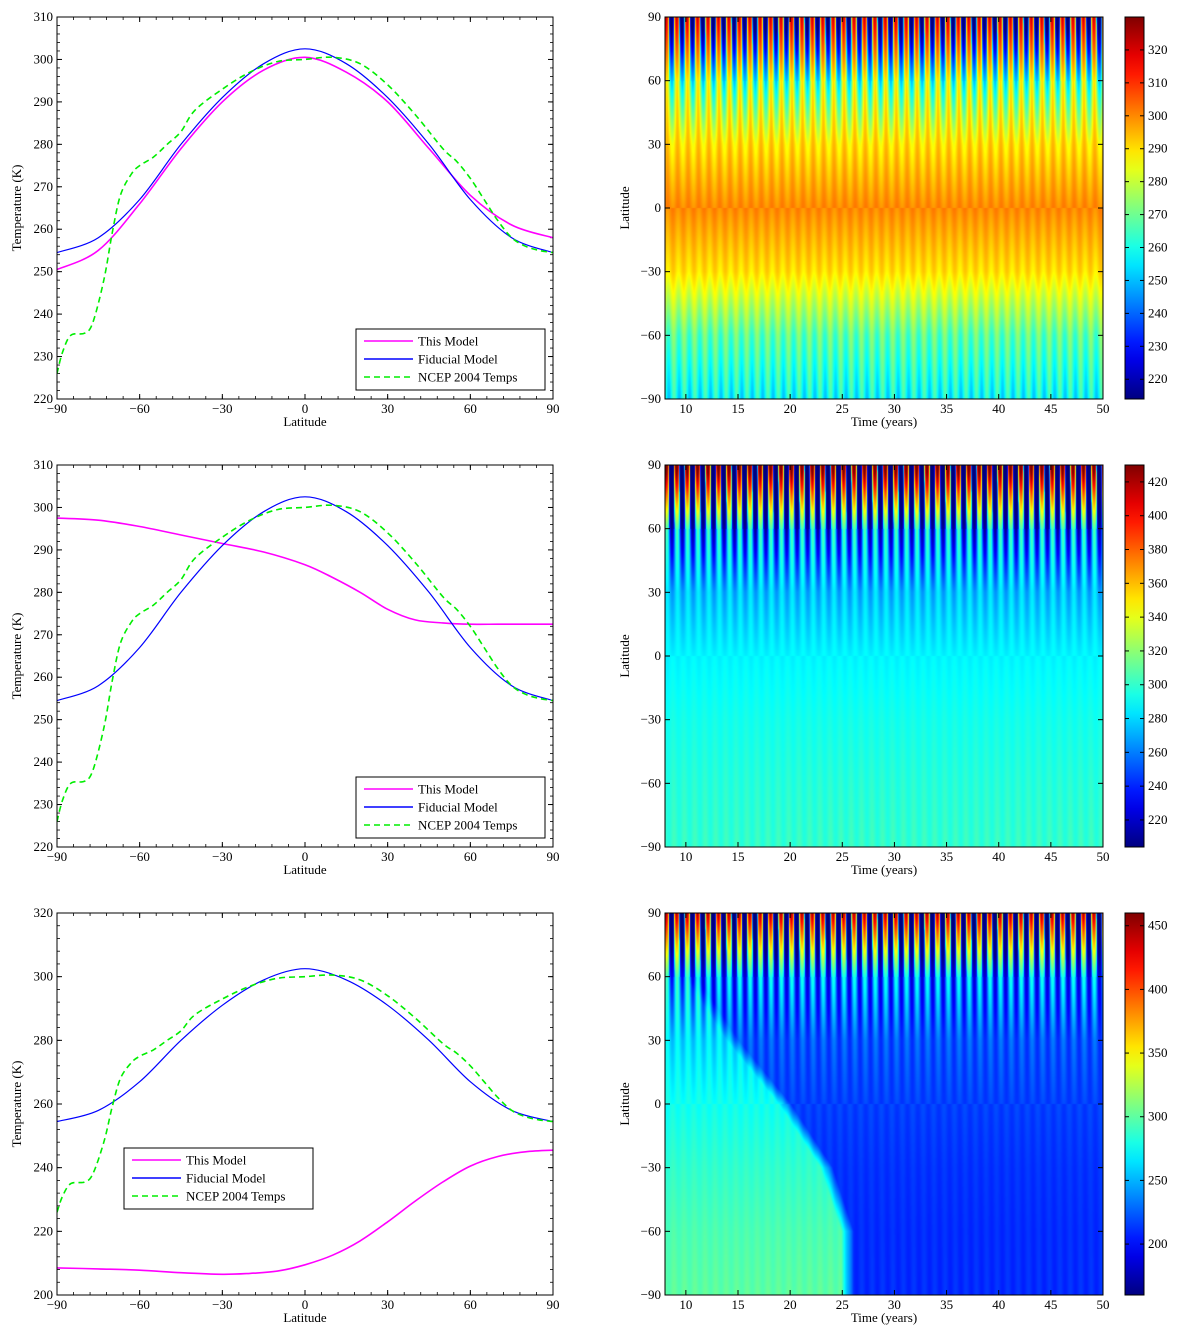 This screenshot has height=1337, width=1180. Describe the element at coordinates (222, 408) in the screenshot. I see `x-tick-label: −30` at that location.